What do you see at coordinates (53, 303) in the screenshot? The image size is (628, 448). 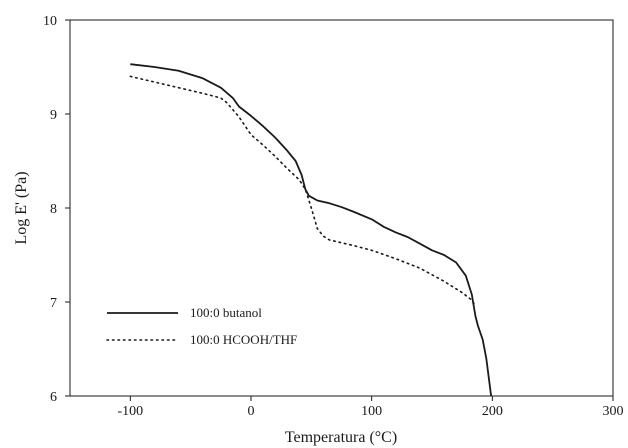 I see `y-tick-label: 7` at bounding box center [53, 303].